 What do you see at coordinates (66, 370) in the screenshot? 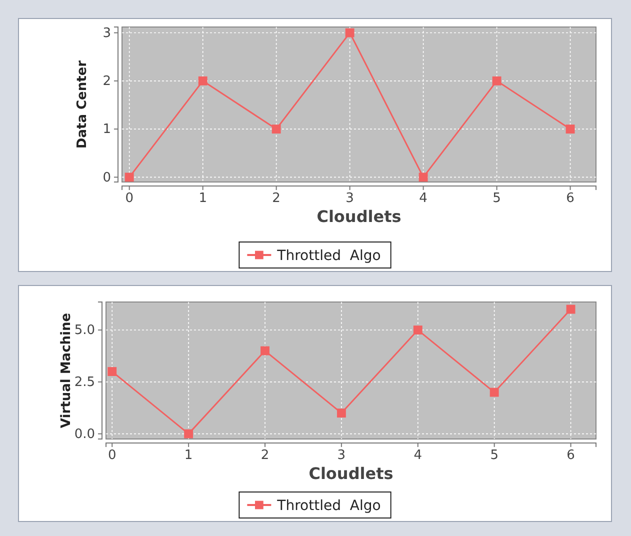
I see `y-axis-title: Virtual Machine` at bounding box center [66, 370].